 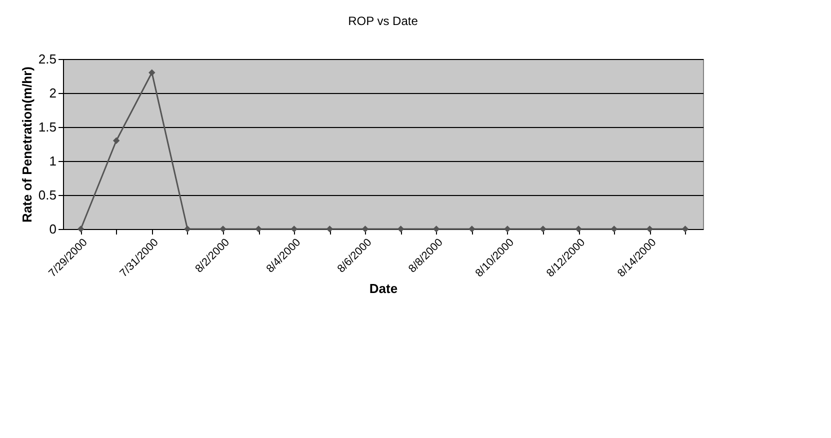 I want to click on y-axis-title: Rate of Penetration(m/hr), so click(x=26, y=144).